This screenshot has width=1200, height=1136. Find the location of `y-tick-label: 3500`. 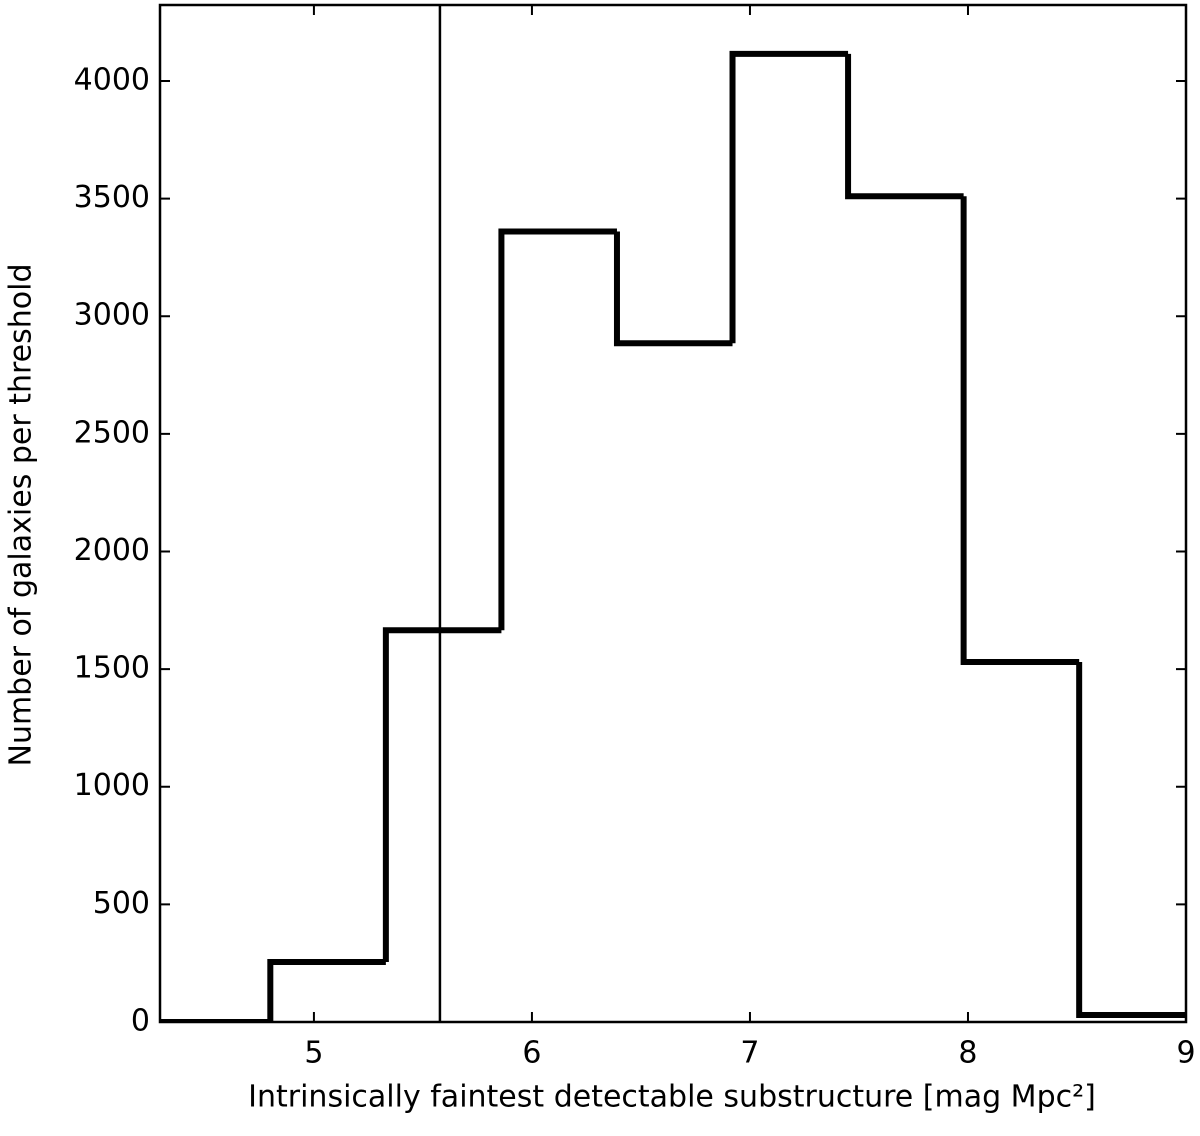

y-tick-label: 3500 is located at coordinates (112, 197).